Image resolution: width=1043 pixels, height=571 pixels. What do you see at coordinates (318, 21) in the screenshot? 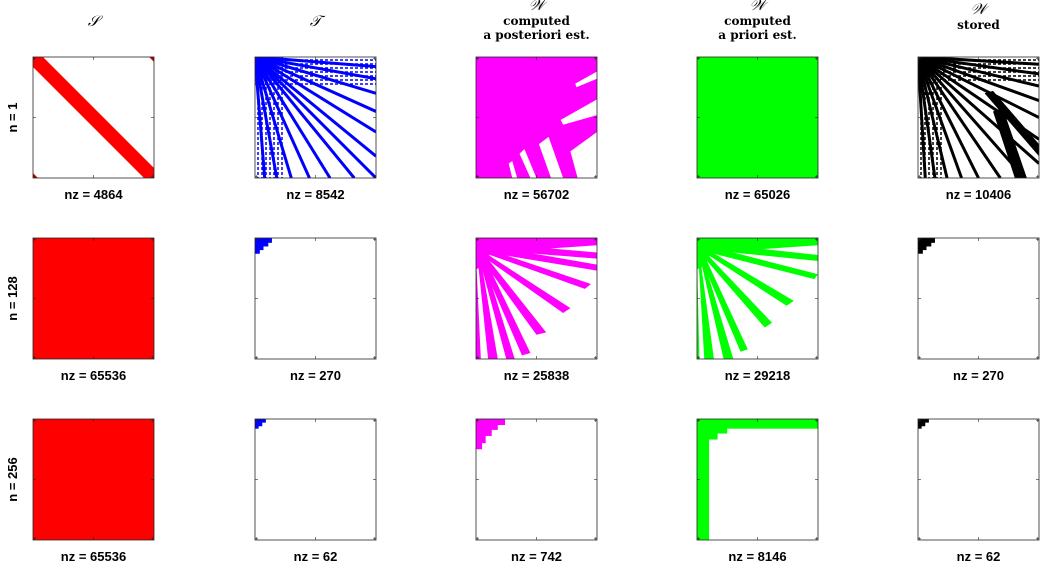
I see `column-symbol: 𝒯` at bounding box center [318, 21].